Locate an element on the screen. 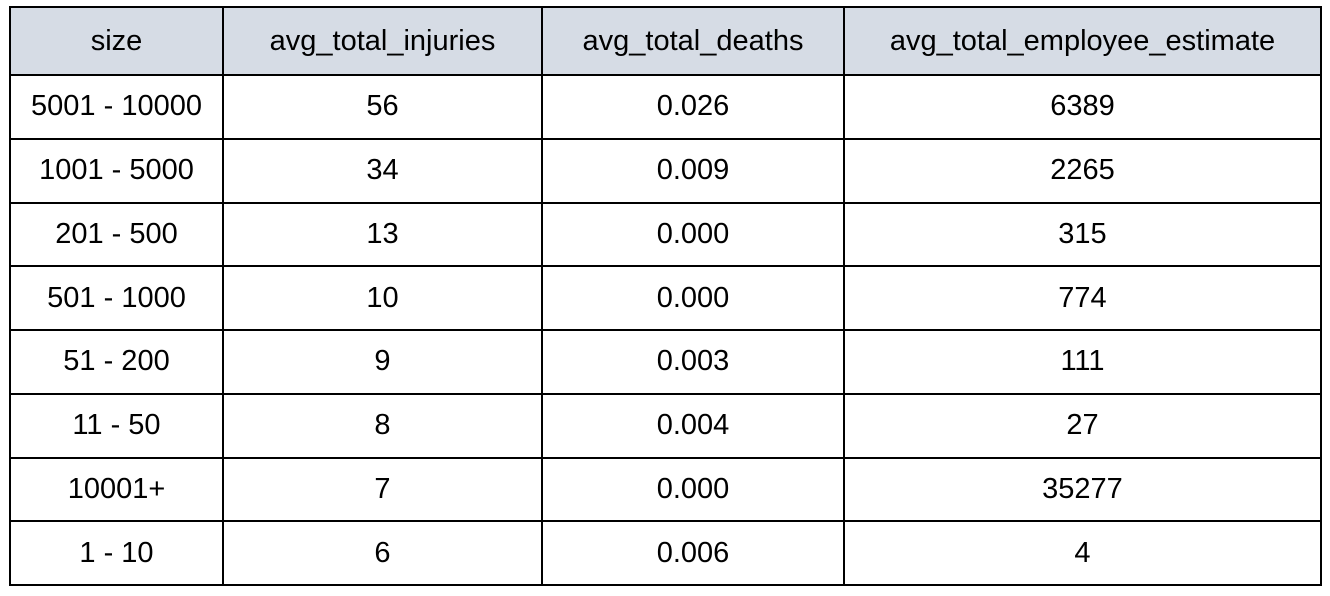 The image size is (1330, 596). table-cell: 6389 is located at coordinates (1082, 107).